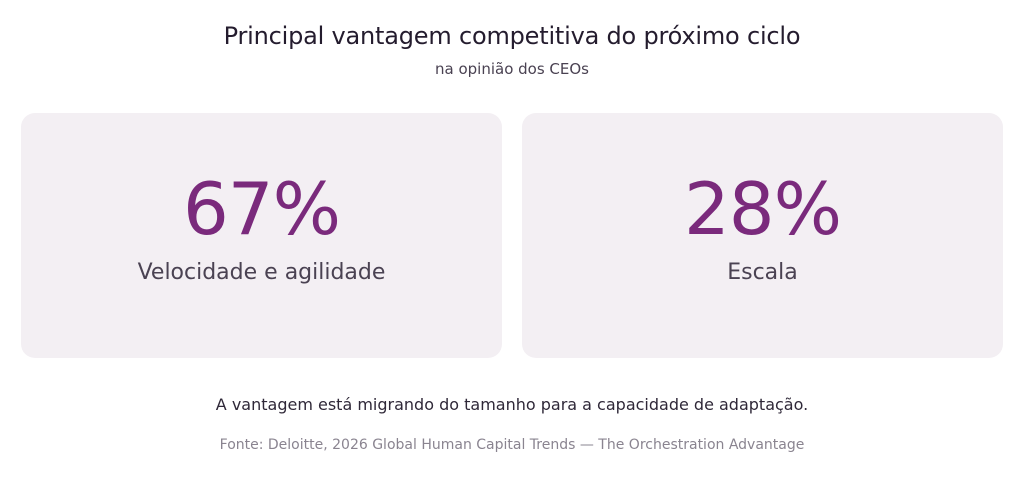  Describe the element at coordinates (512, 69) in the screenshot. I see `page-subtitle: na opinião dos CEOs` at that location.